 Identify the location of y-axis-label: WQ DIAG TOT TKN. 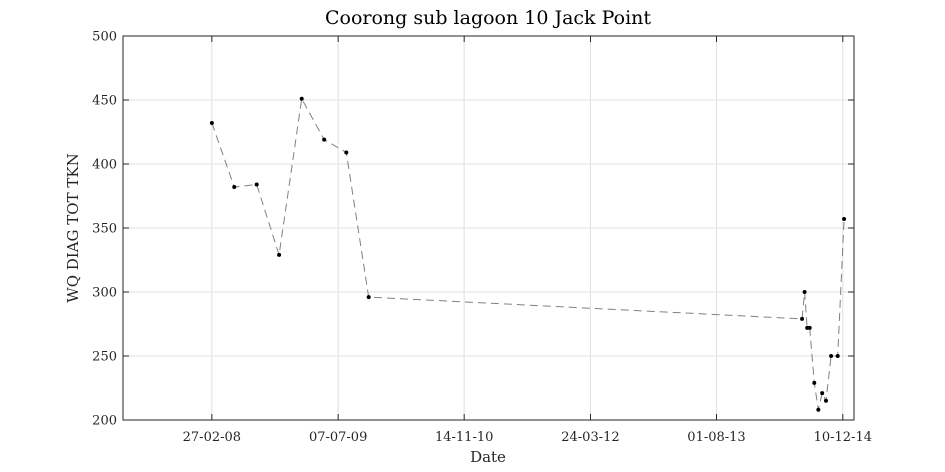
(73, 227).